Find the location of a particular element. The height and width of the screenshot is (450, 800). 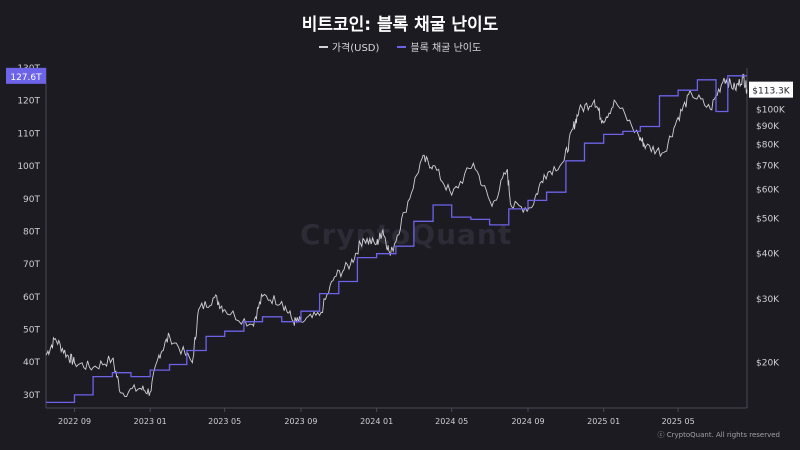

x-tick-label: 2023 05 is located at coordinates (224, 421).